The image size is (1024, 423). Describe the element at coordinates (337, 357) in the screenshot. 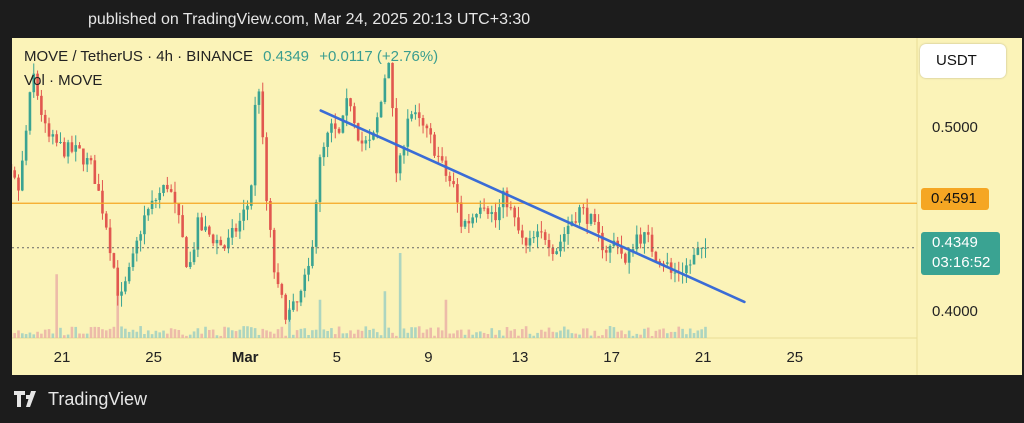

I see `x-tick-label: 5` at that location.